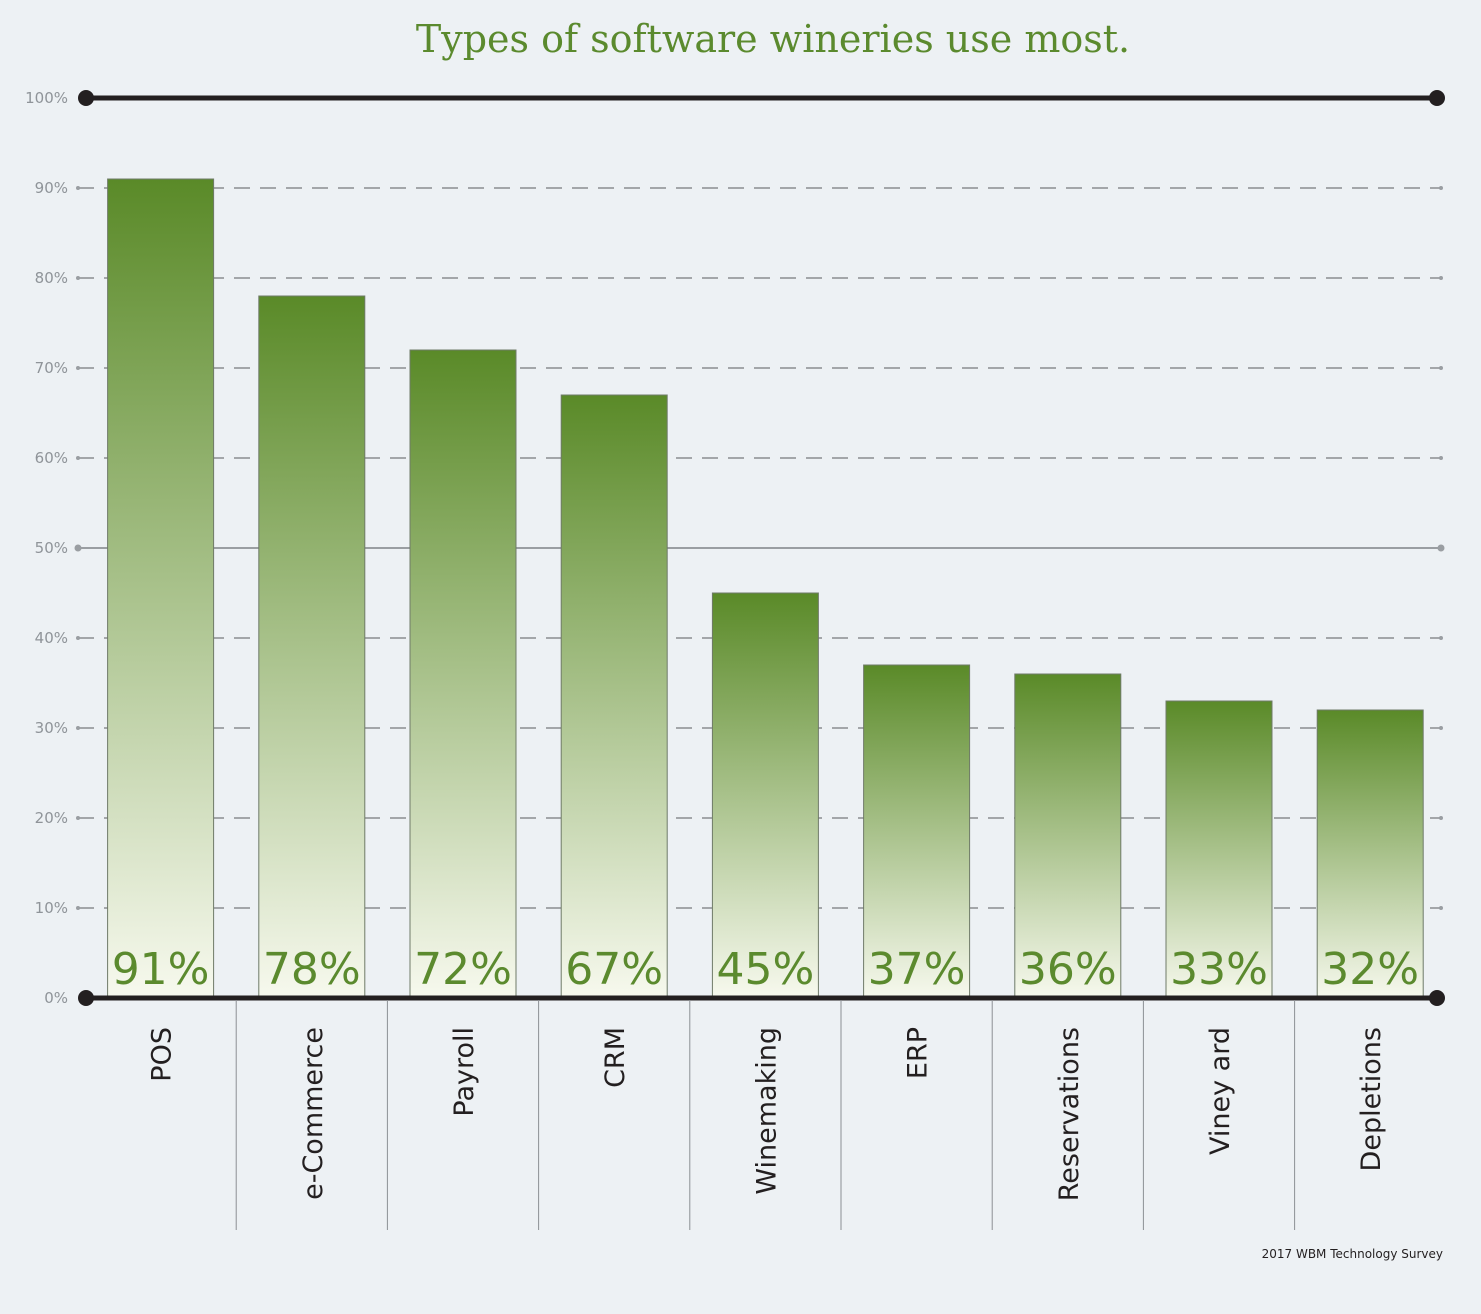  What do you see at coordinates (51, 548) in the screenshot?
I see `y-tick-label: 50%` at bounding box center [51, 548].